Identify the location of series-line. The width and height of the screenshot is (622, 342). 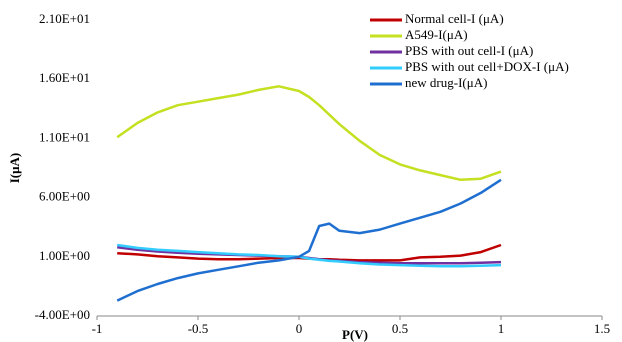
(309, 255).